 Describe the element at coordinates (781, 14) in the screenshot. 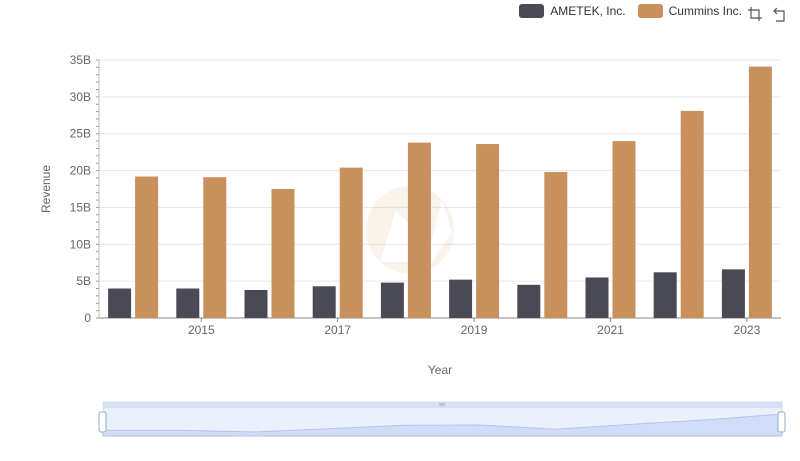

I see `zoom-reset-icon` at that location.